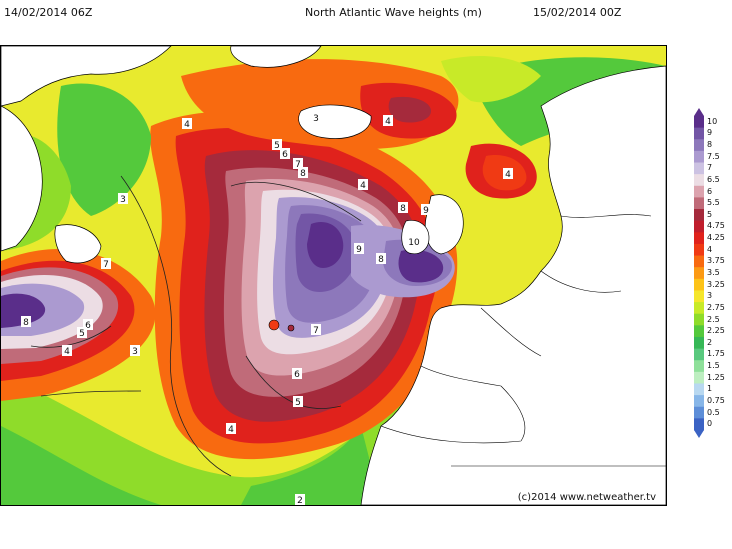 The height and width of the screenshot is (549, 732). What do you see at coordinates (713, 203) in the screenshot?
I see `legend-label: 5.5` at bounding box center [713, 203].